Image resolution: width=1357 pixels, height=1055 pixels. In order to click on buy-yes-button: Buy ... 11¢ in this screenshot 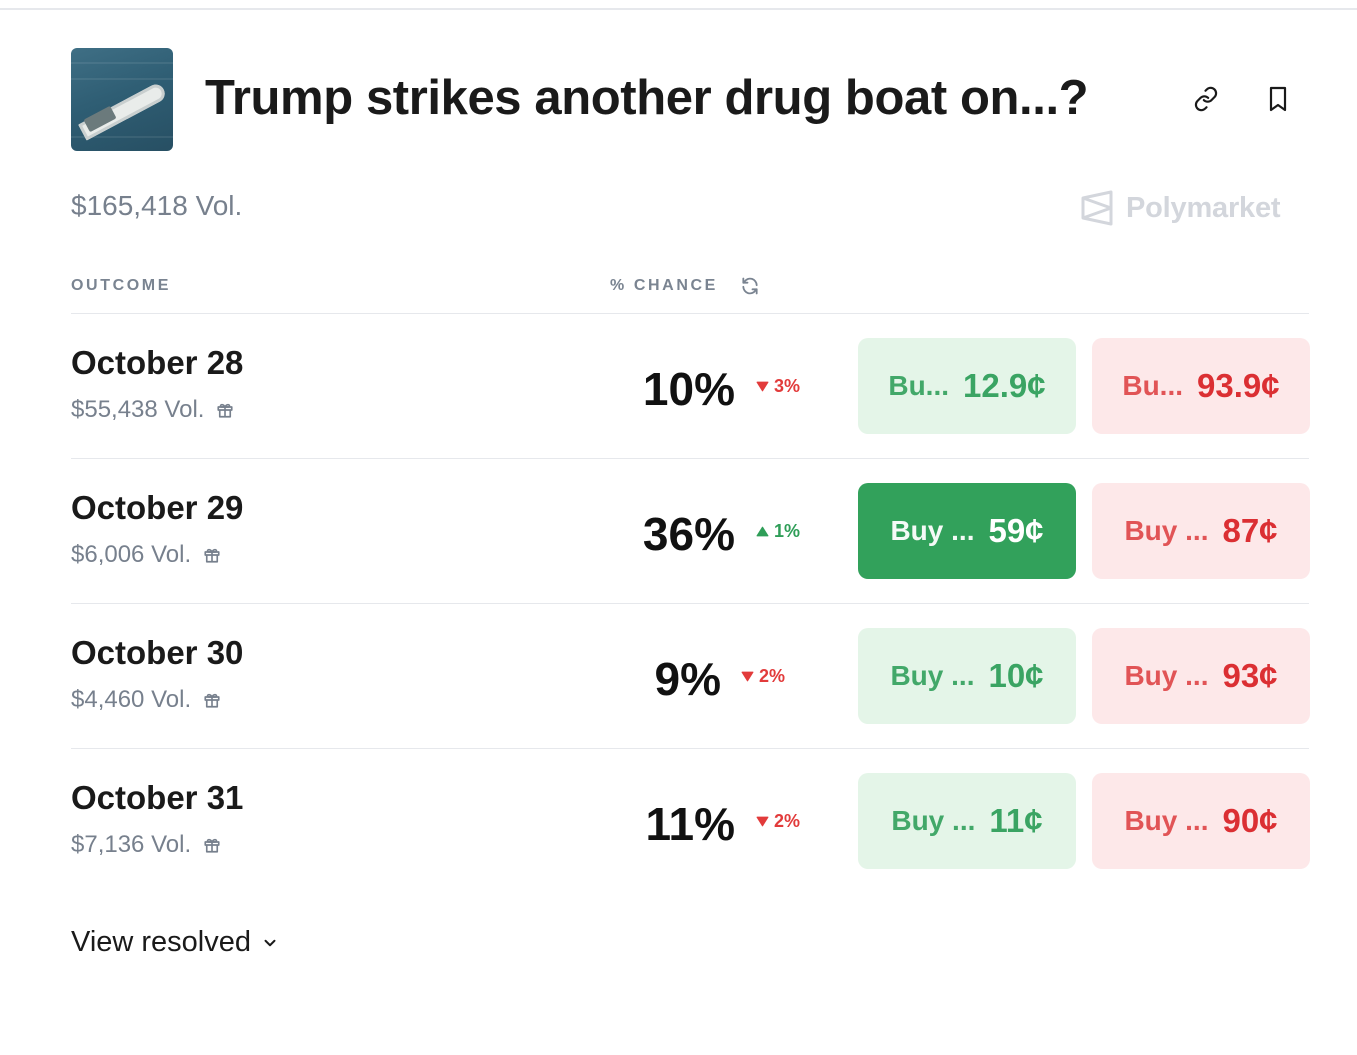, I will do `click(967, 821)`.